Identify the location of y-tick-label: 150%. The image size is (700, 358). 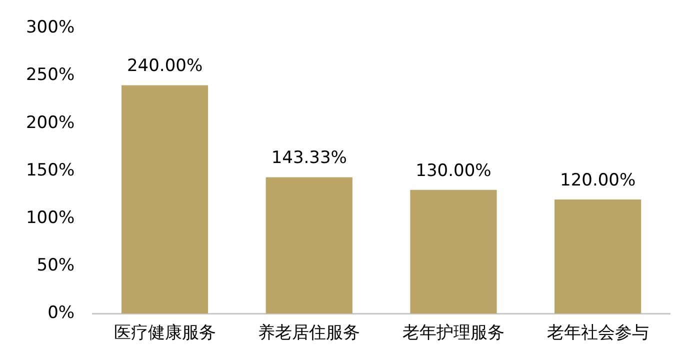
(50, 170).